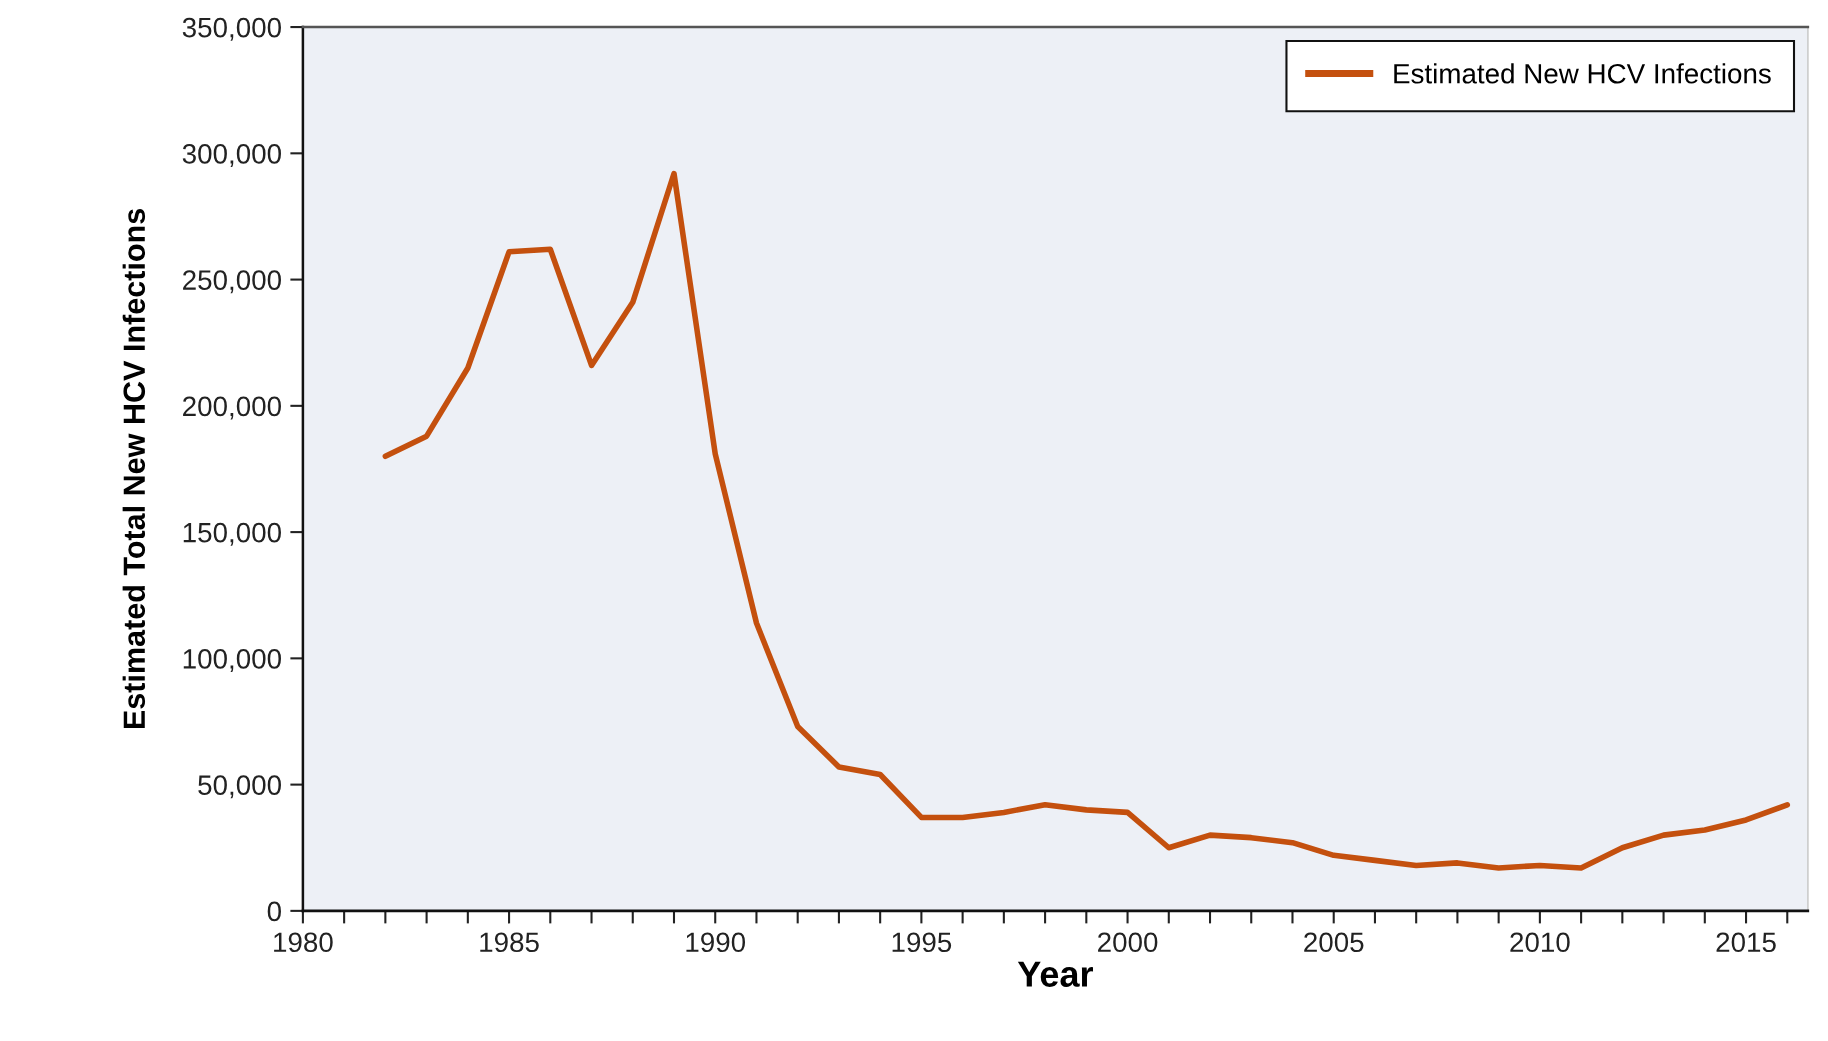 The height and width of the screenshot is (1041, 1828). I want to click on x-tick-label: 2010, so click(1540, 942).